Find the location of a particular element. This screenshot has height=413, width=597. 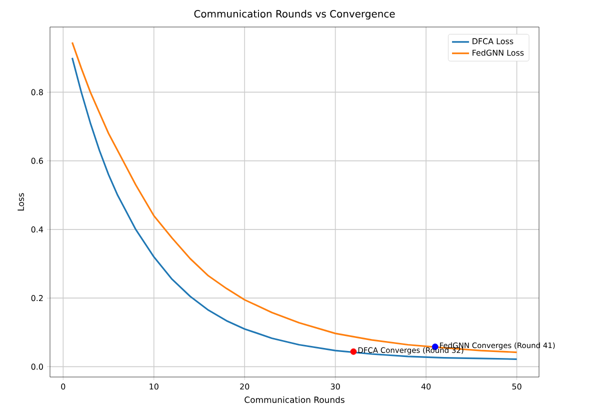

chart-title: Communication Rounds vs Convergence is located at coordinates (294, 15).